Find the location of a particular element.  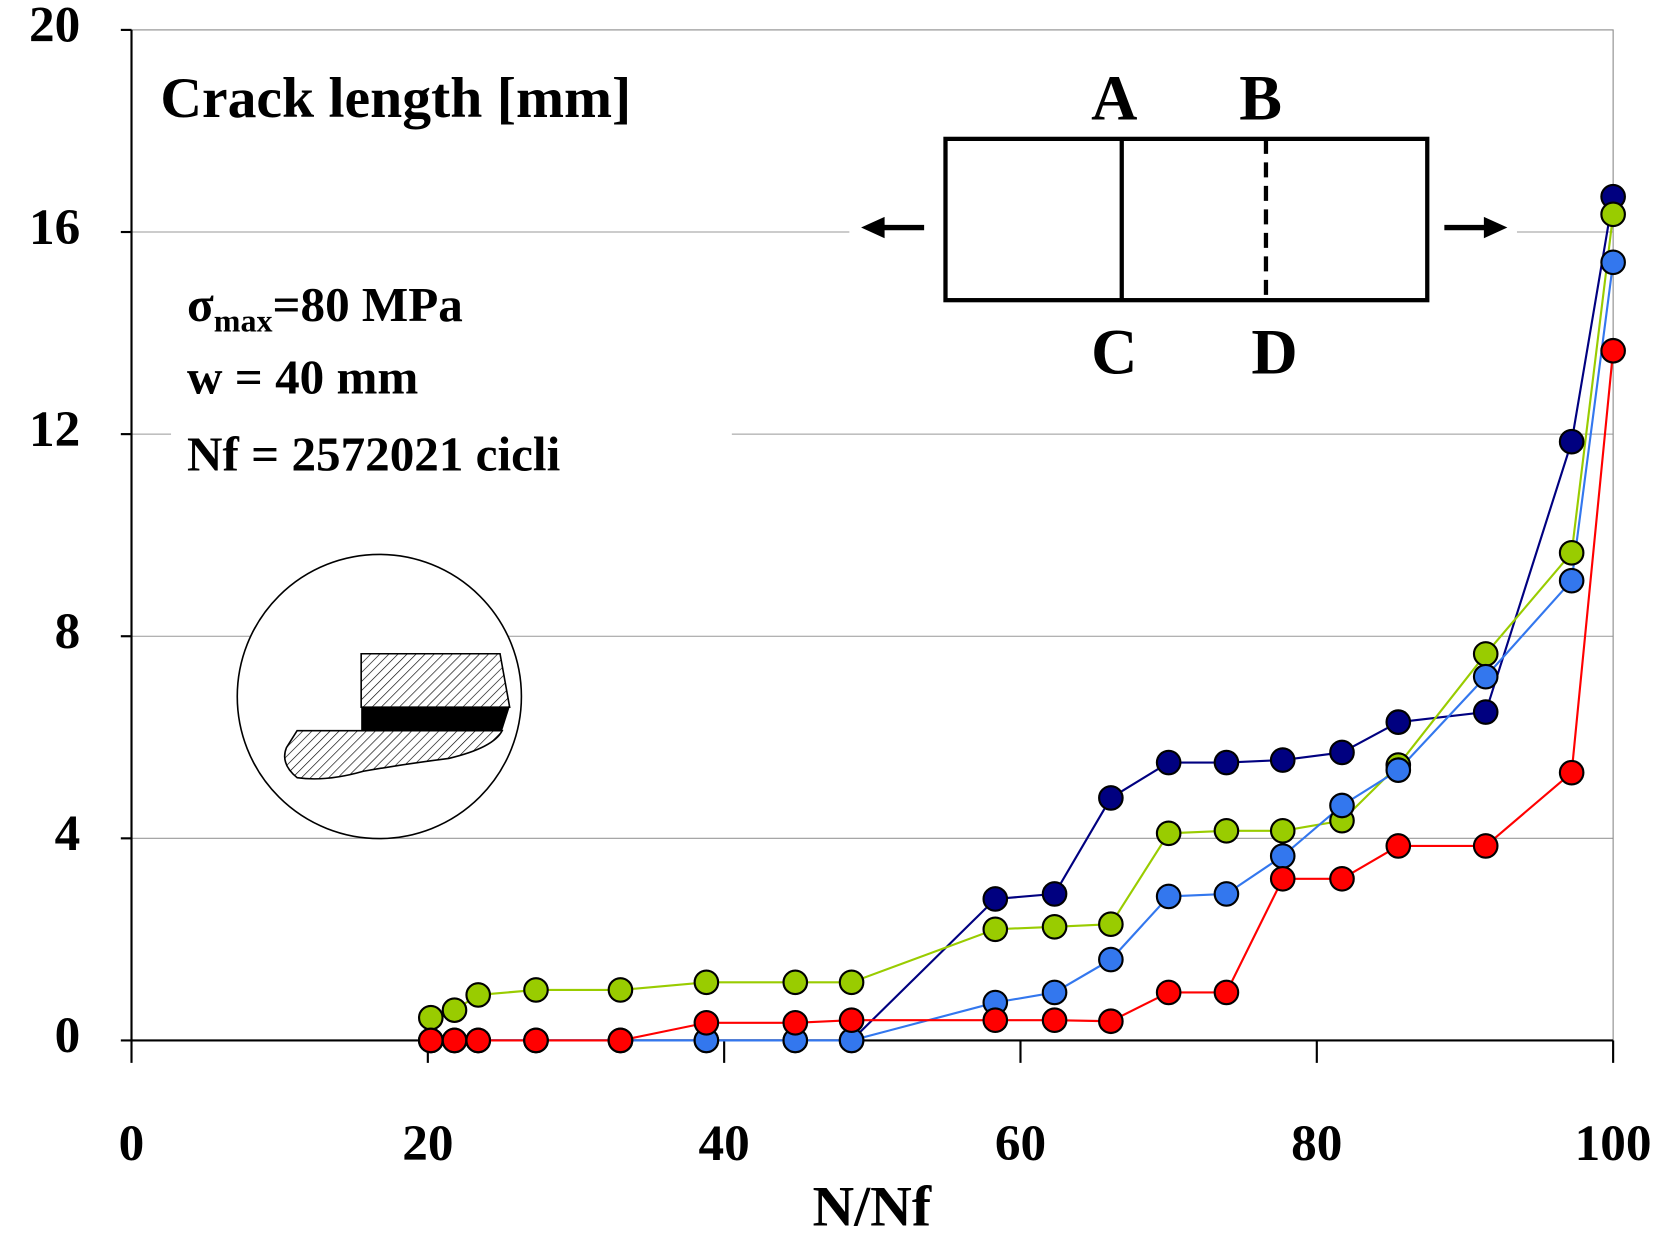

diagram-label: D is located at coordinates (1274, 352).